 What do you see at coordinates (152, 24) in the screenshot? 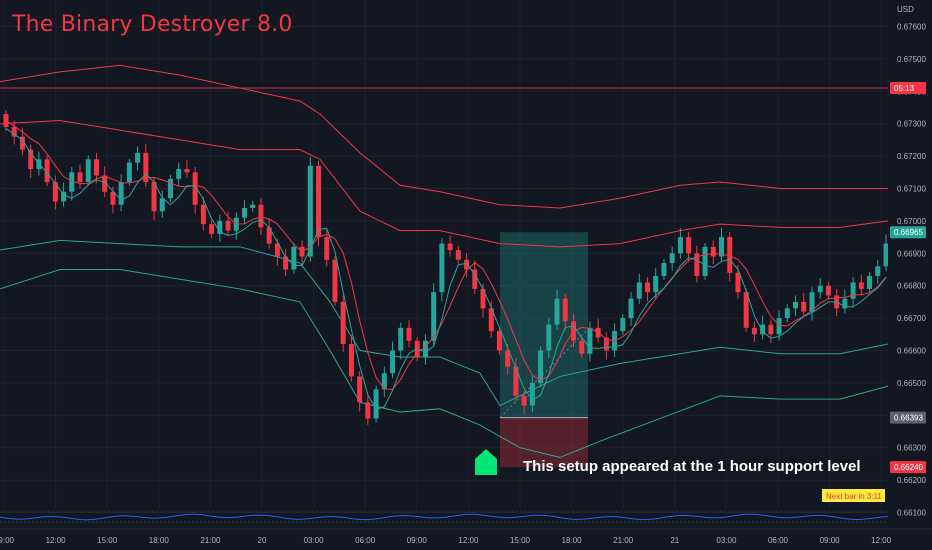
I see `chart-title: The Binary Destroyer 8.0` at bounding box center [152, 24].